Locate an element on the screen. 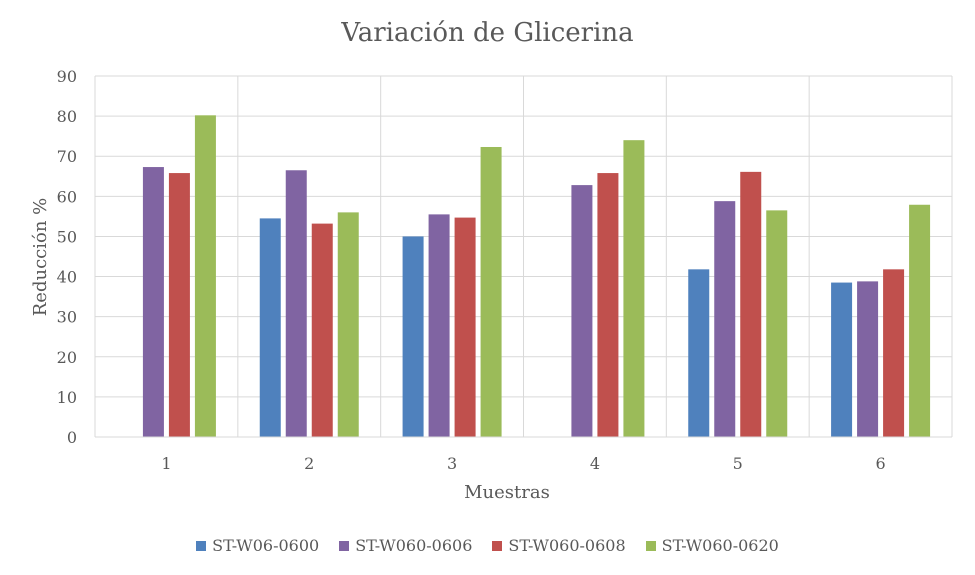 Image resolution: width=975 pixels, height=575 pixels. legend-item: ST-W060-0620 is located at coordinates (712, 545).